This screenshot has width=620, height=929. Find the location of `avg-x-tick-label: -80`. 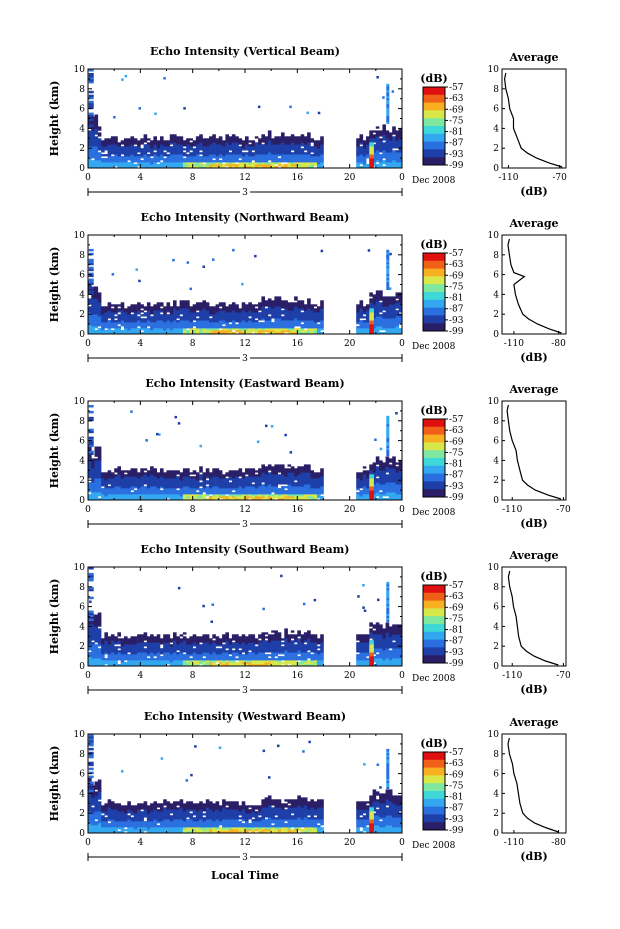

avg-x-tick-label: -80 is located at coordinates (558, 843).